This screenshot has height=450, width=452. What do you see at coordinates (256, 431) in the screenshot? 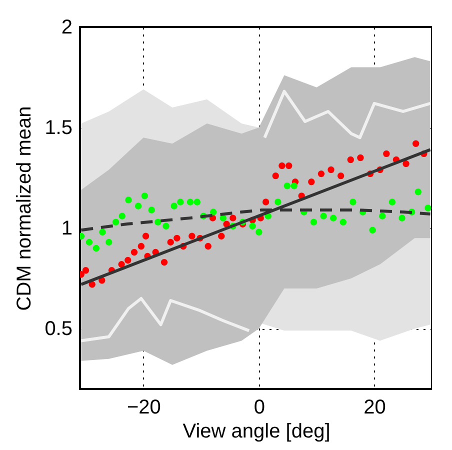
I see `x-axis-title: View angle [deg]` at bounding box center [256, 431].